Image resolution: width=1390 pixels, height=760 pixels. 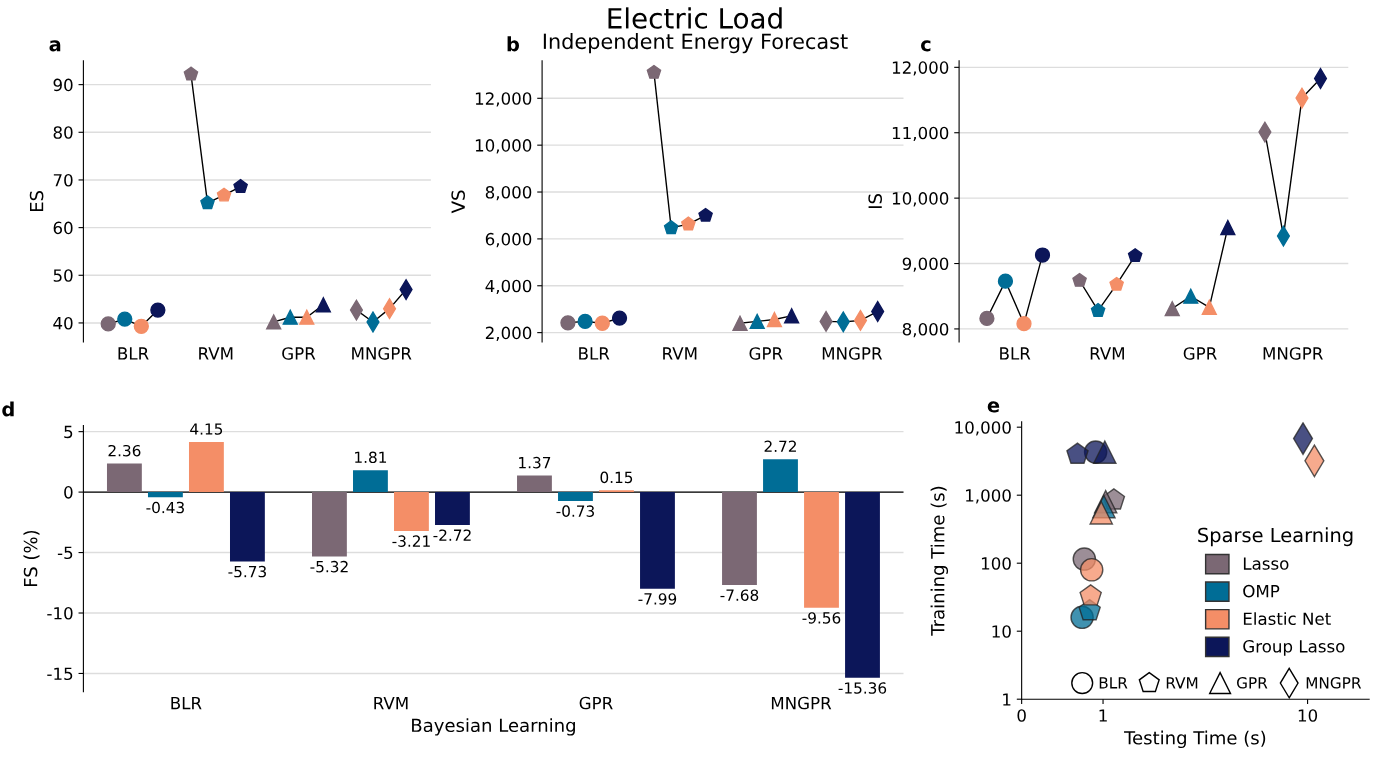 What do you see at coordinates (65, 553) in the screenshot?
I see `y-tick-label: -5` at bounding box center [65, 553].